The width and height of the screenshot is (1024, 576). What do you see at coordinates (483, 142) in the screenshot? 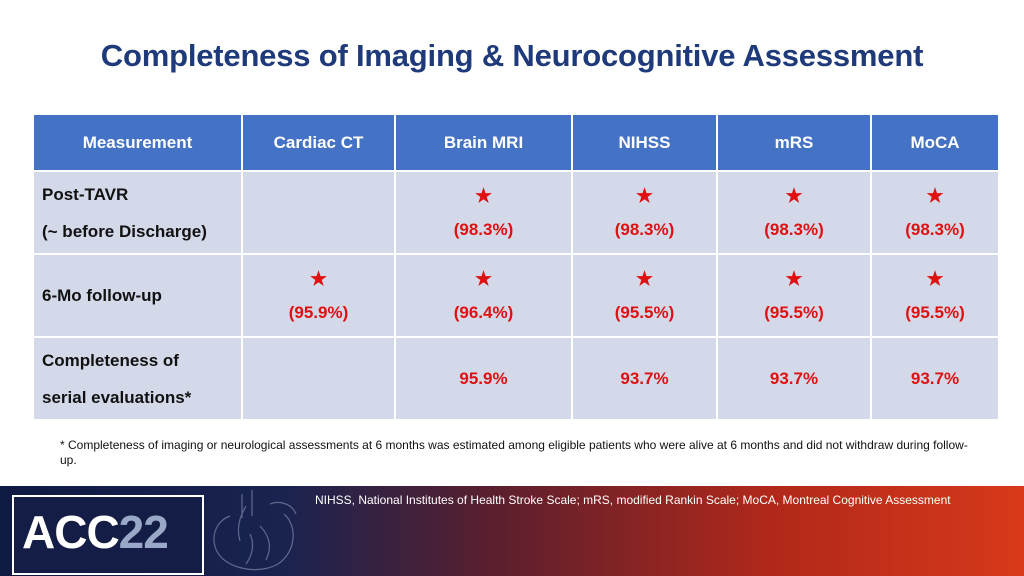
I see `header-brain-mri: Brain MRI` at bounding box center [483, 142].